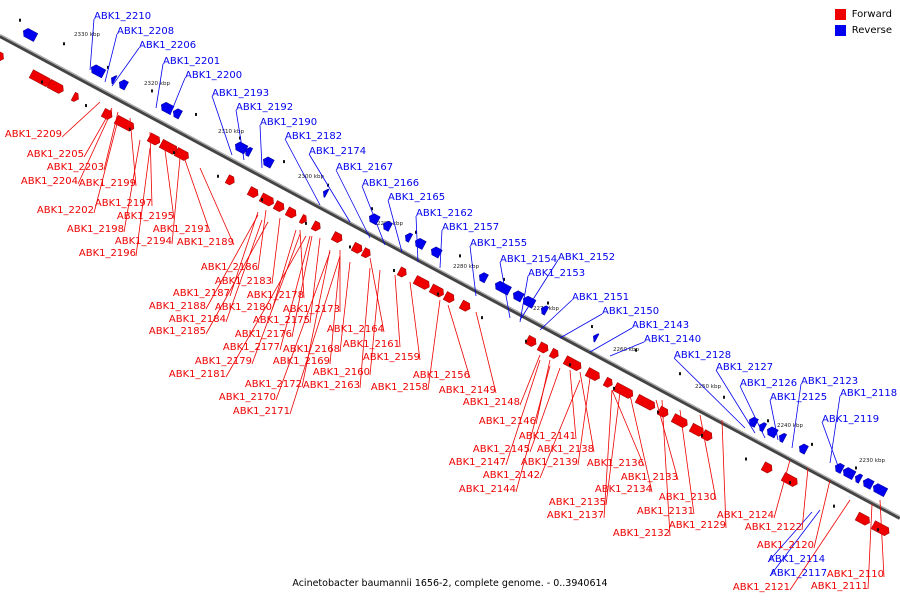 This screenshot has height=600, width=900. Describe the element at coordinates (122, 16) in the screenshot. I see `gene-label: ABK1_2210` at that location.